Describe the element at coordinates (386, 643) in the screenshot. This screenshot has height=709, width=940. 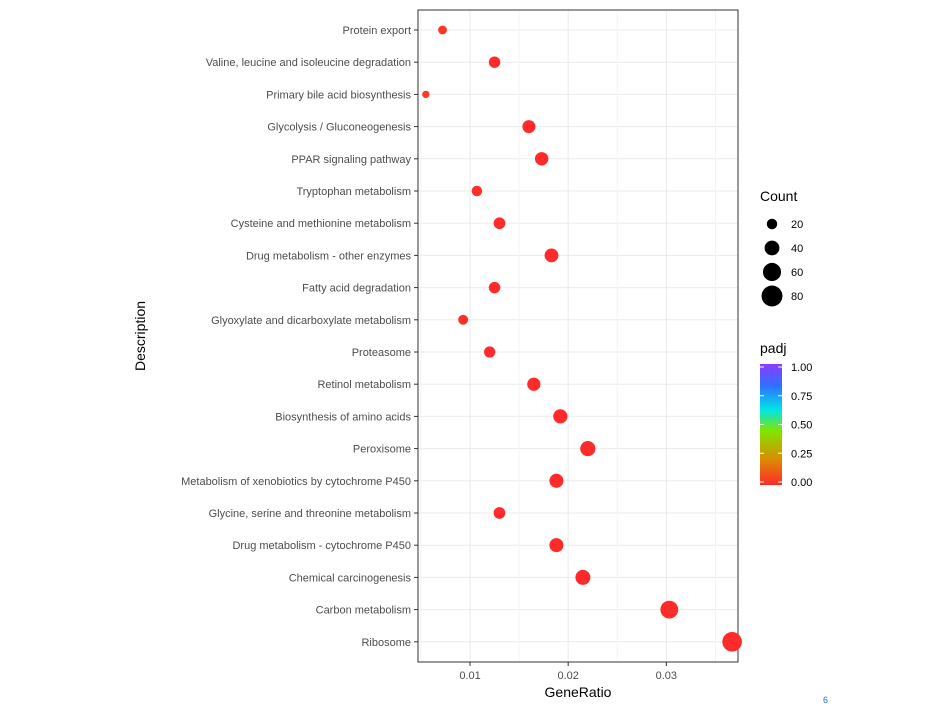
I see `y-tick-label: Ribosome` at that location.